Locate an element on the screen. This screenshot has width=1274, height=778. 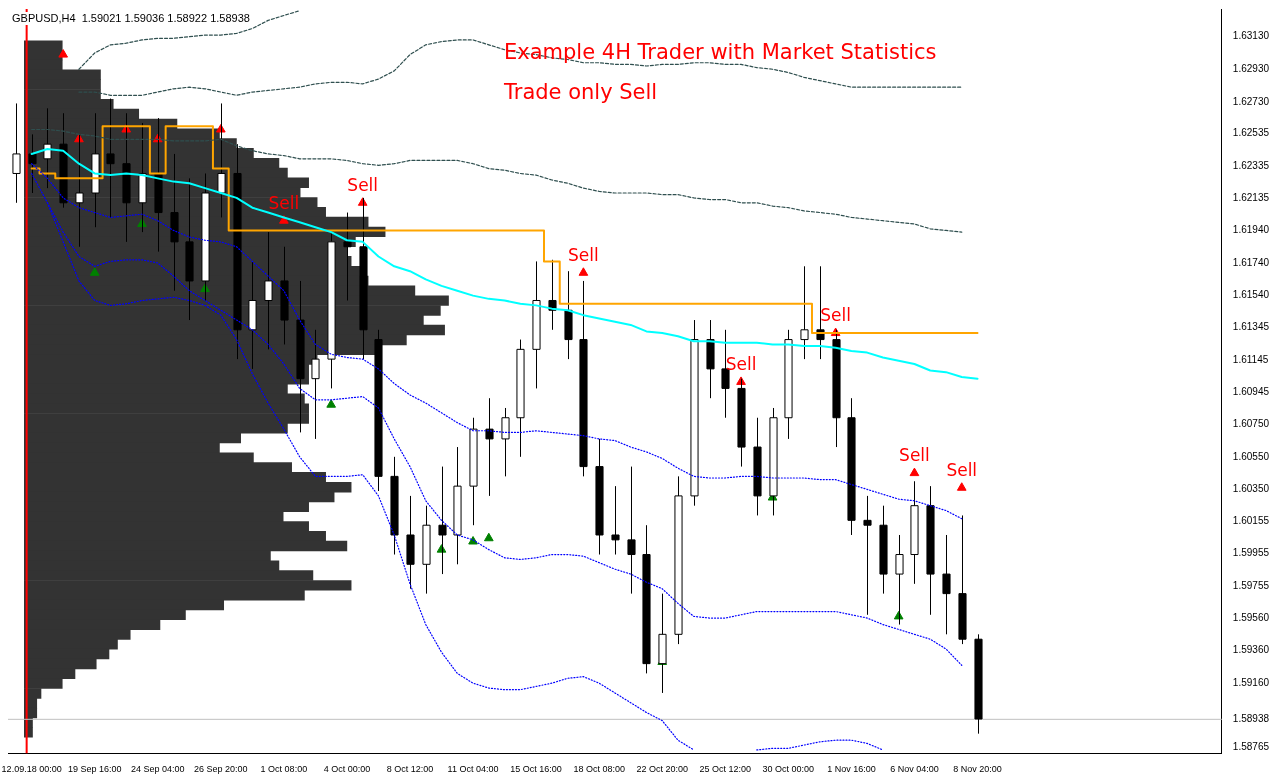
y-tick-label: 1.61740 is located at coordinates (1251, 262).